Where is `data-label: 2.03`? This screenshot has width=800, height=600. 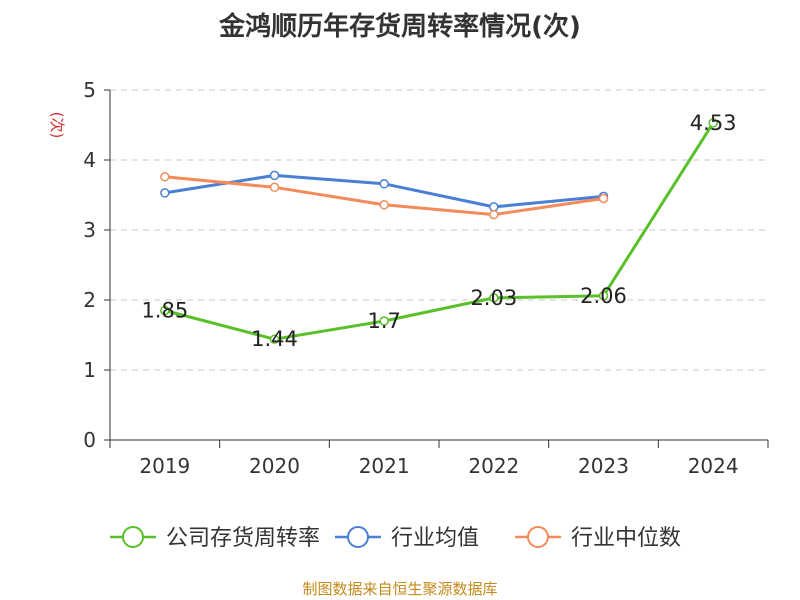 data-label: 2.03 is located at coordinates (493, 298).